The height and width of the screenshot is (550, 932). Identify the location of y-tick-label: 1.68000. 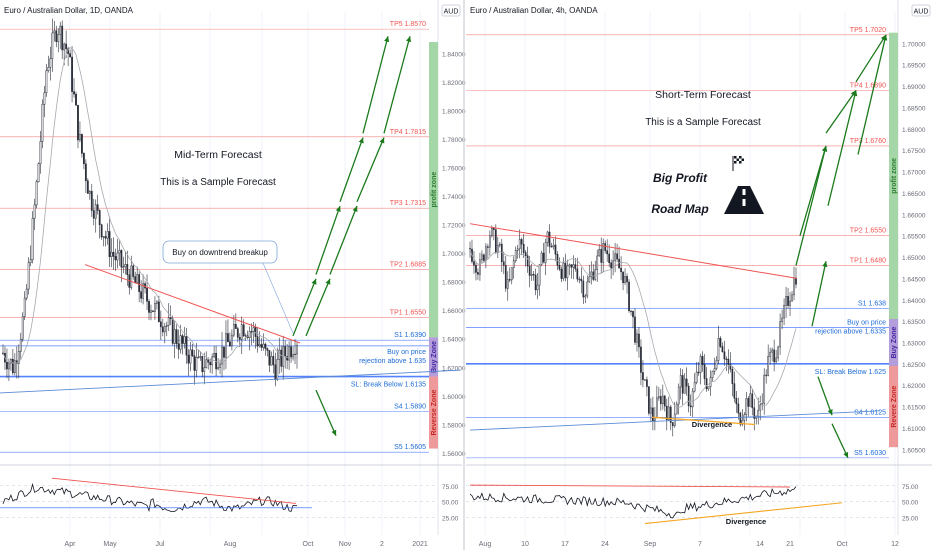
(454, 283).